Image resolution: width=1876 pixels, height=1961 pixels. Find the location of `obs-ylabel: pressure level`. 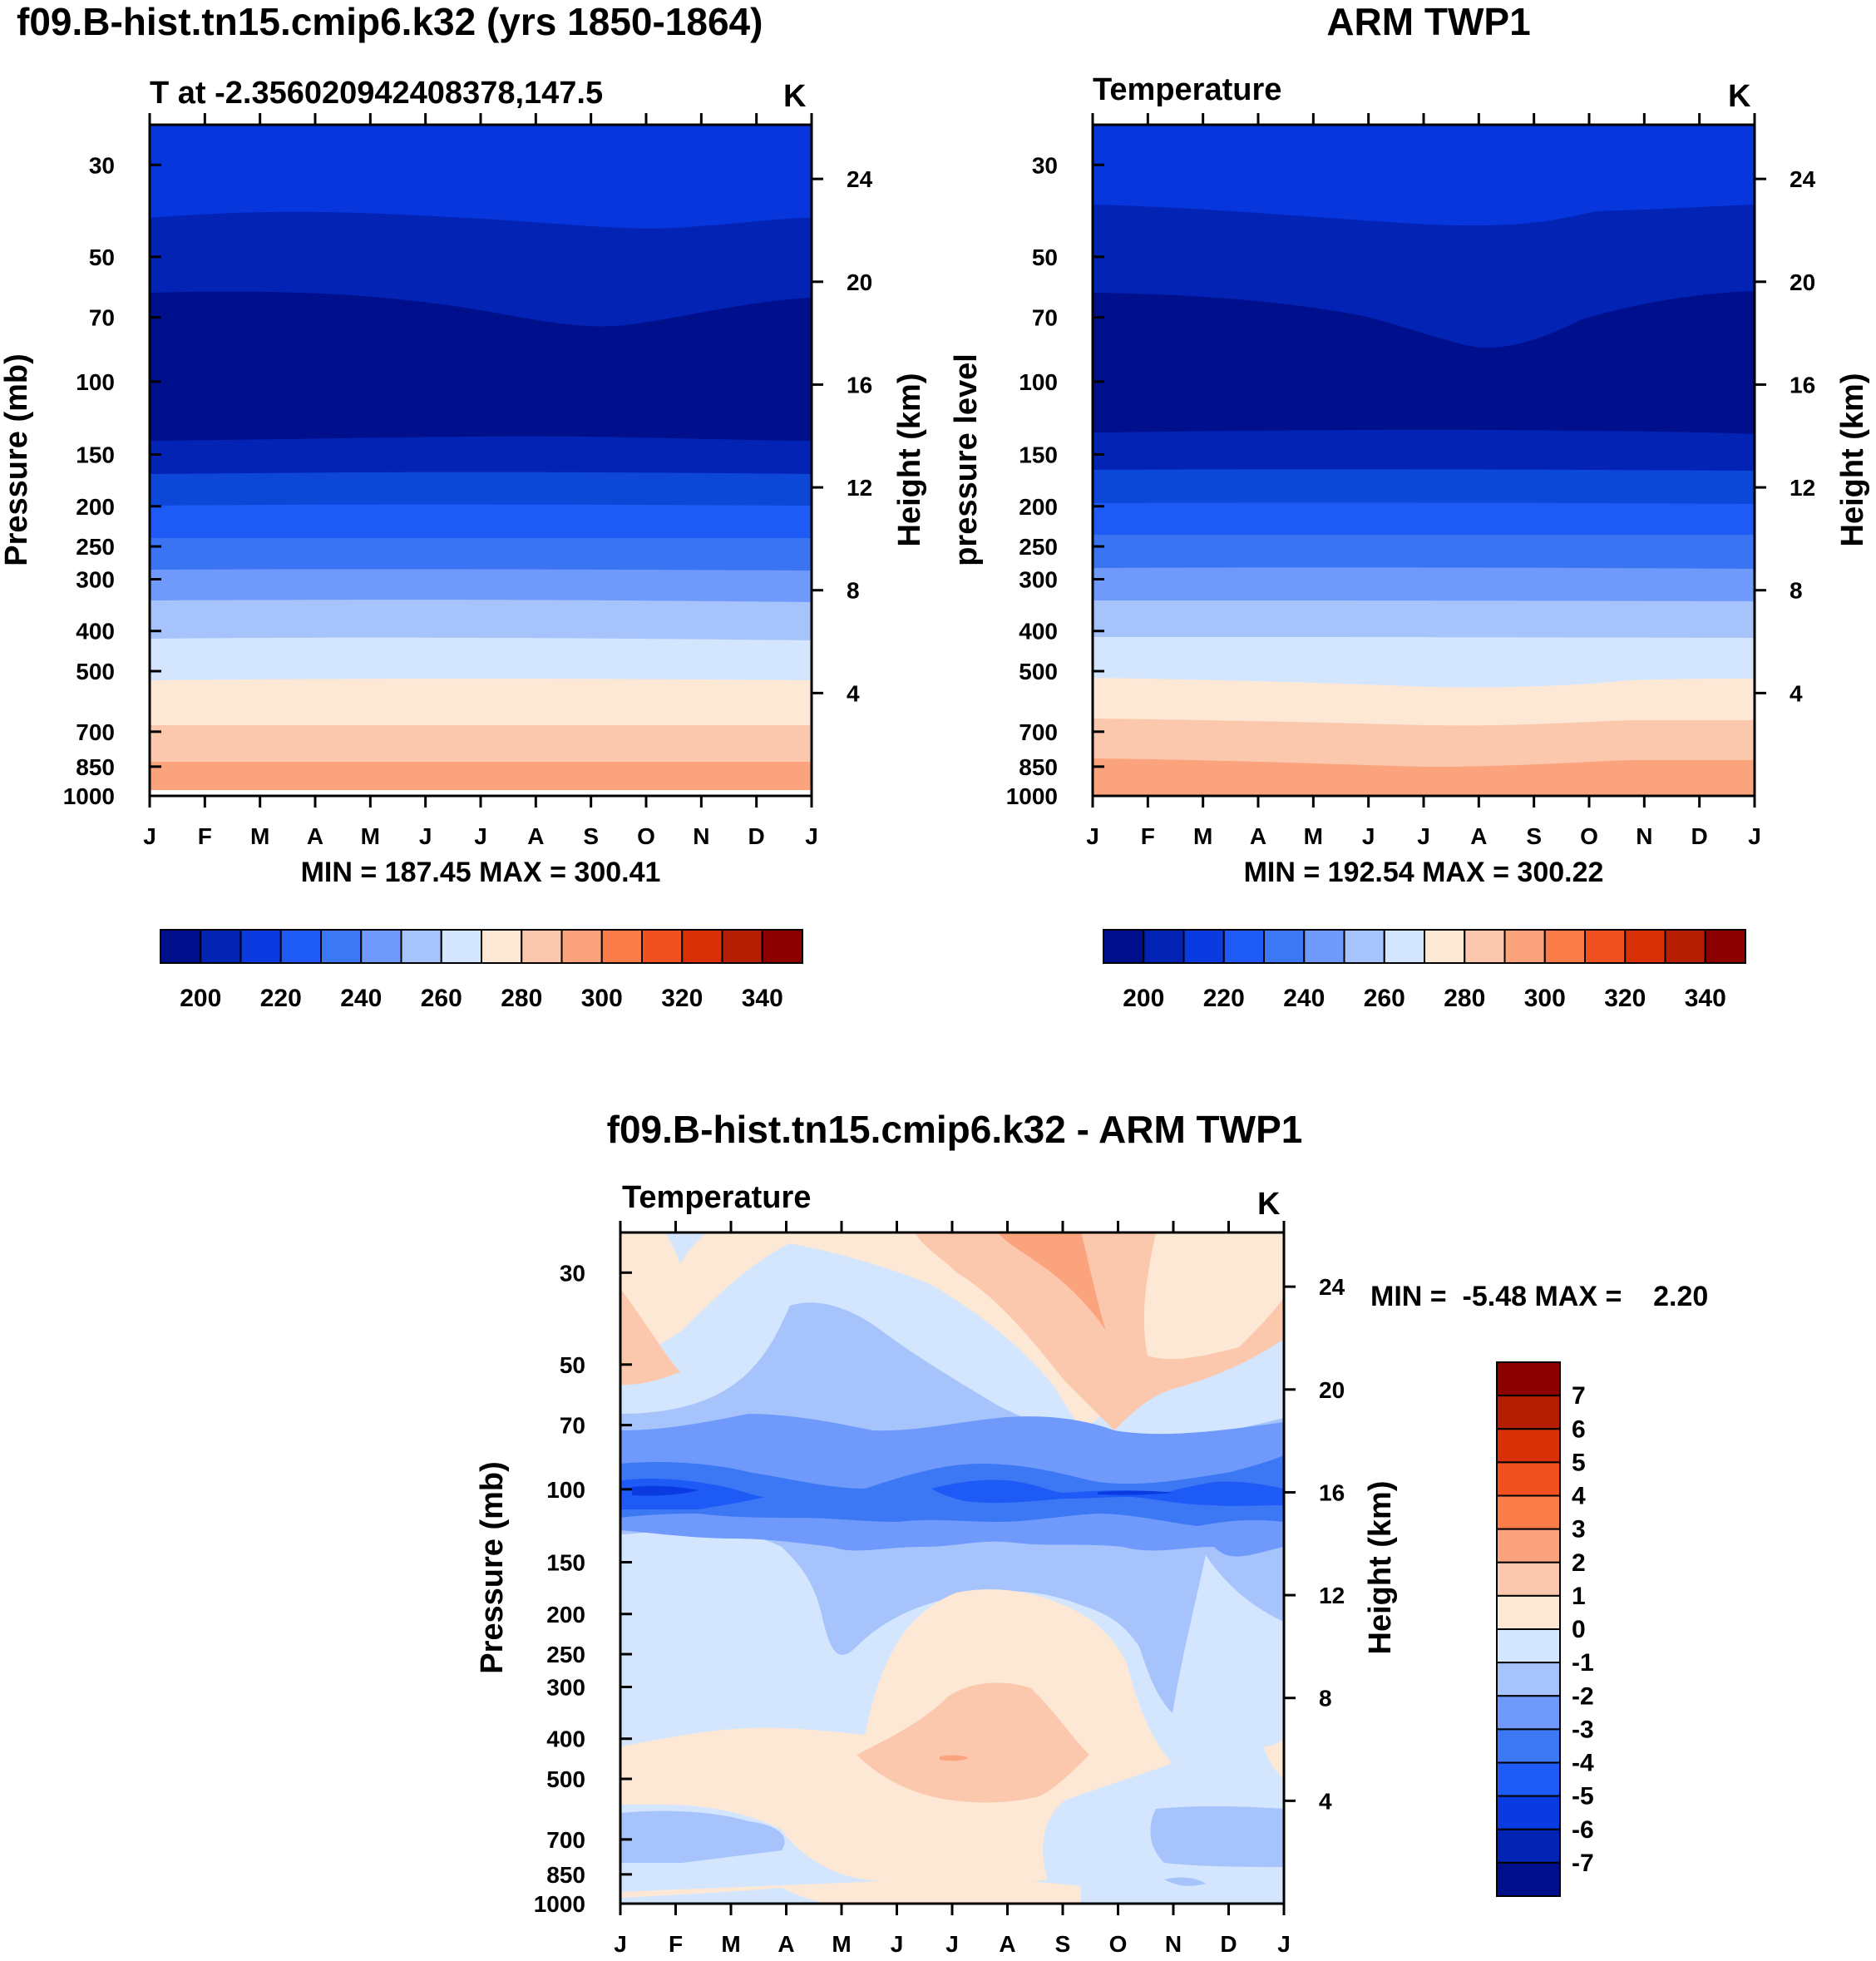

obs-ylabel: pressure level is located at coordinates (966, 459).